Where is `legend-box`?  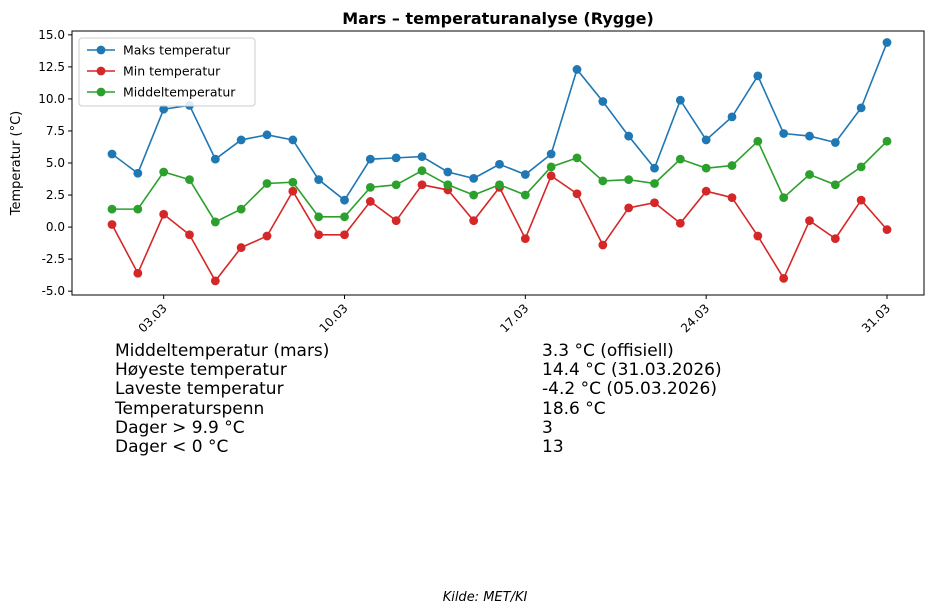 legend-box is located at coordinates (167, 72).